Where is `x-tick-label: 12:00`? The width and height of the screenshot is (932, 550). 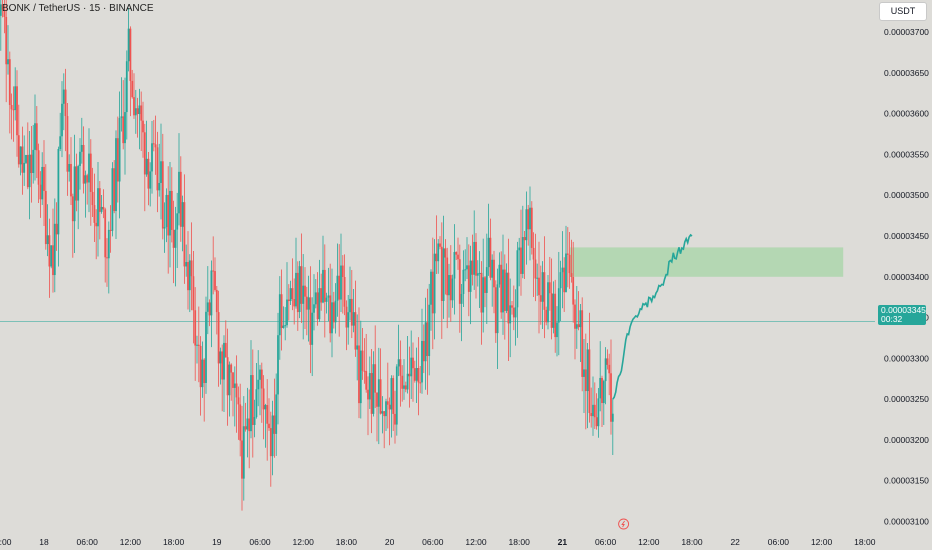 x-tick-label: 12:00 is located at coordinates (822, 542).